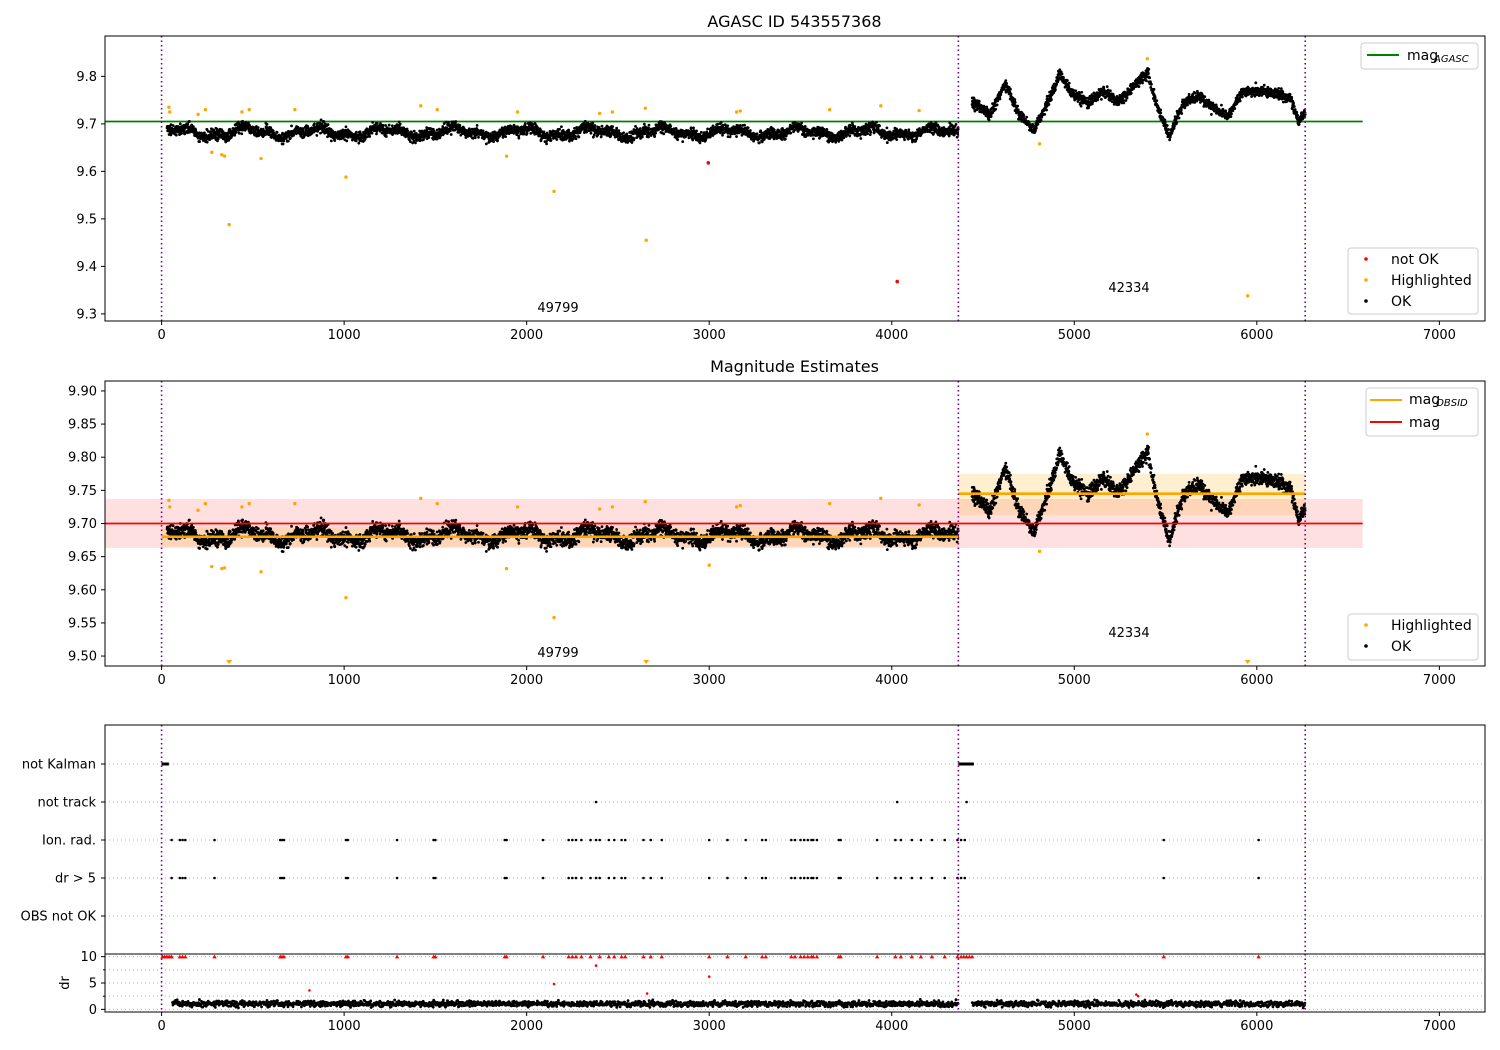 Image resolution: width=1500 pixels, height=1050 pixels. I want to click on agasc-panel-title: AGASC ID 543557368, so click(794, 21).